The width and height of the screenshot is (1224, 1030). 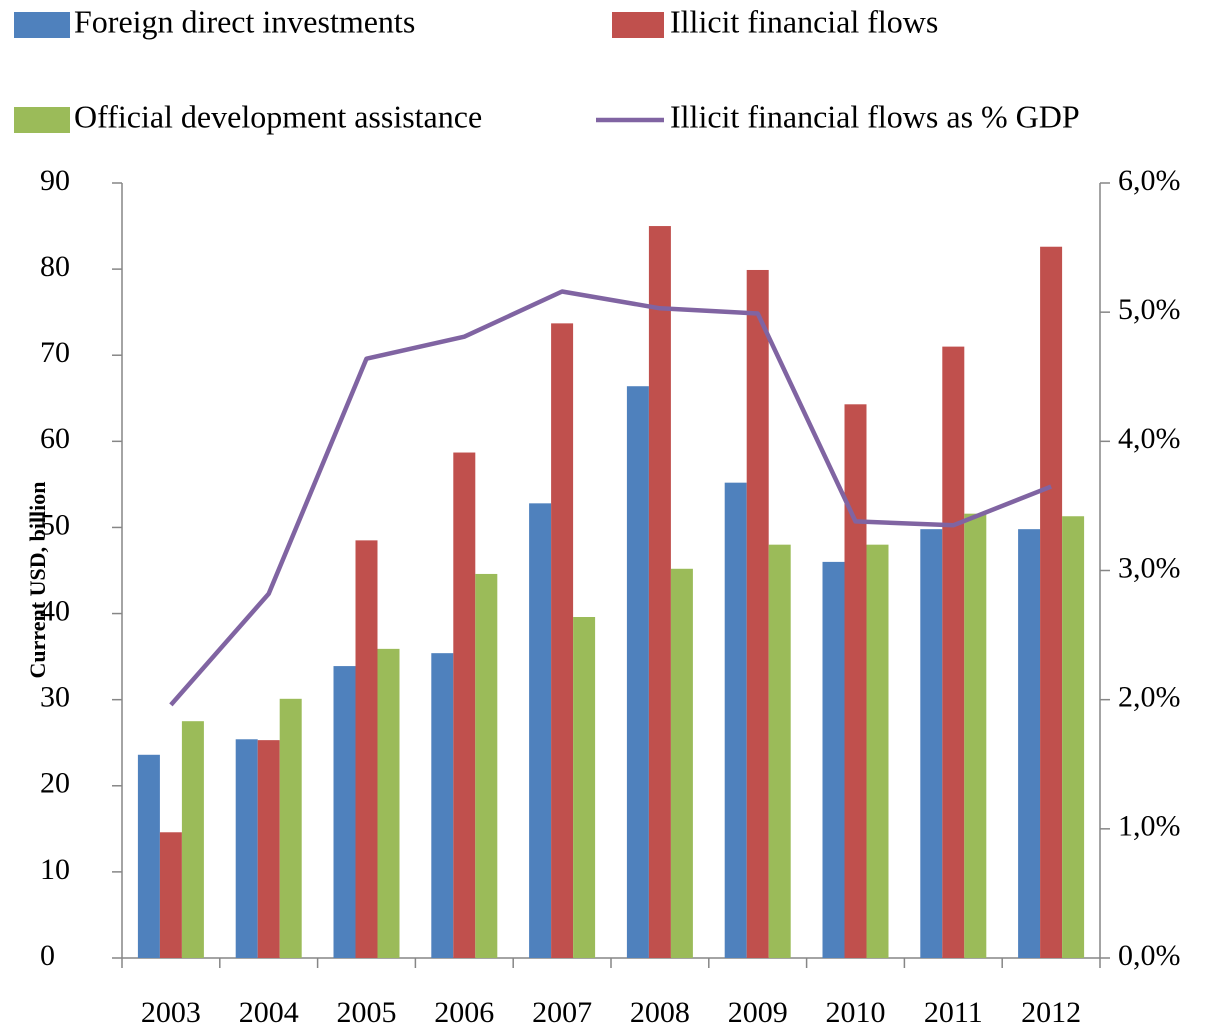 What do you see at coordinates (562, 1012) in the screenshot?
I see `x-tick-label: 2007` at bounding box center [562, 1012].